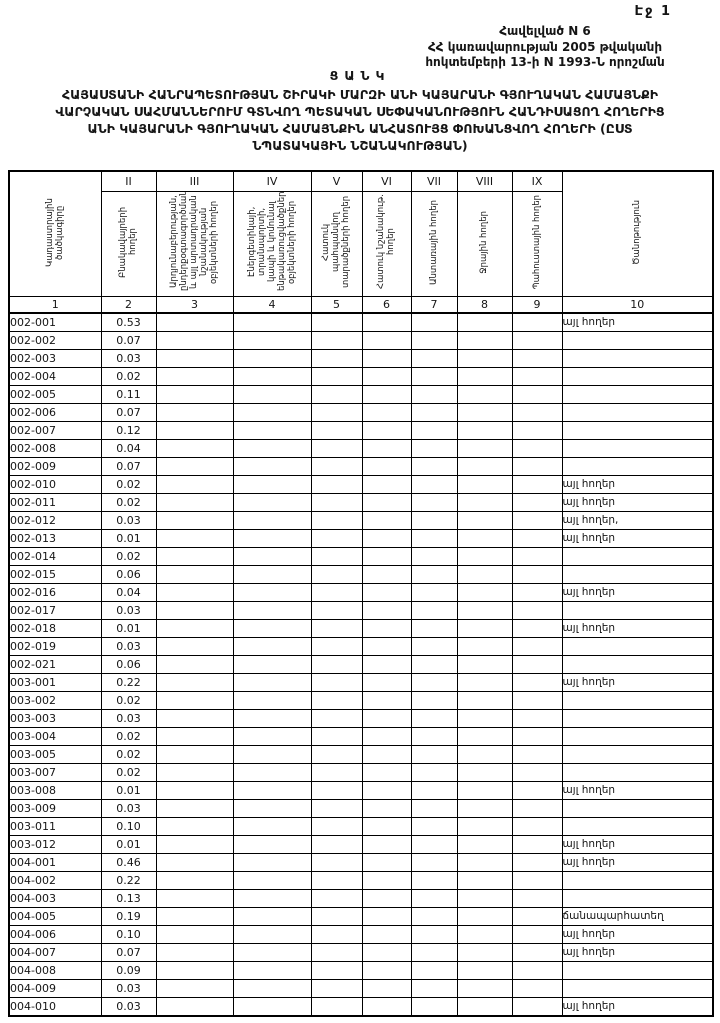  What do you see at coordinates (336, 181) in the screenshot?
I see `roman-numeral: V` at bounding box center [336, 181].